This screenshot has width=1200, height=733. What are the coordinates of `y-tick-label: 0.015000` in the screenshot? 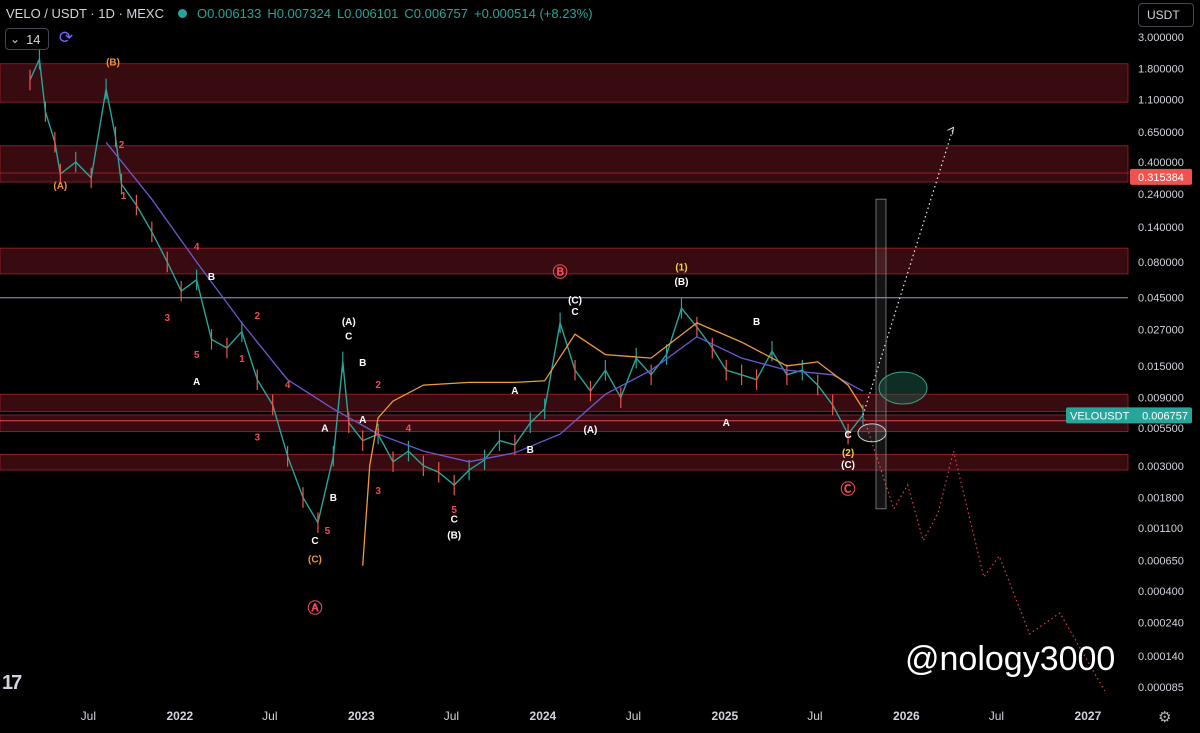 It's located at (1161, 367).